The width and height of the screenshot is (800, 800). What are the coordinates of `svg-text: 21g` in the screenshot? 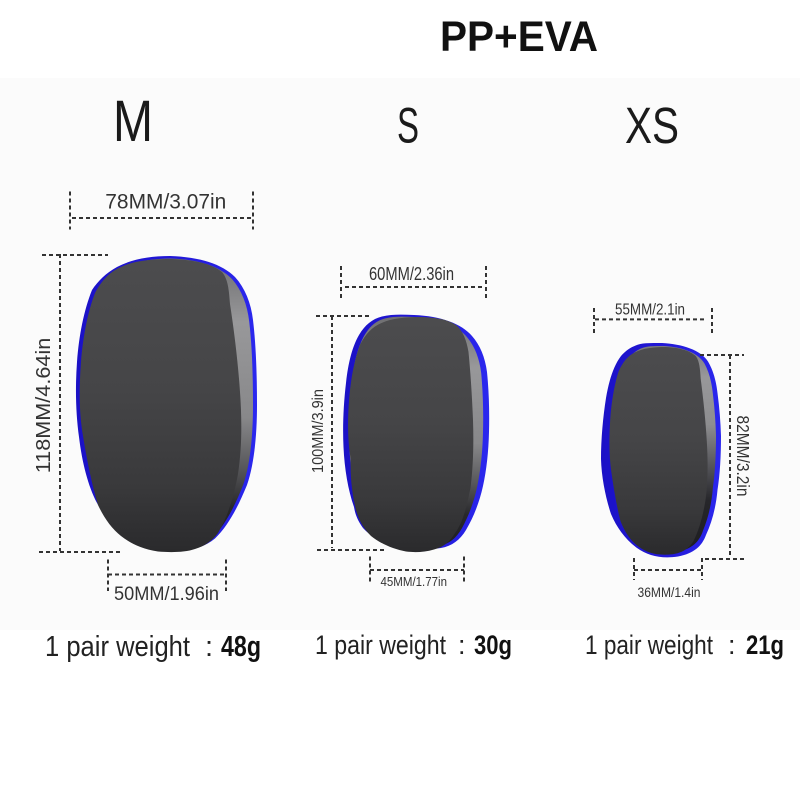 It's located at (765, 645).